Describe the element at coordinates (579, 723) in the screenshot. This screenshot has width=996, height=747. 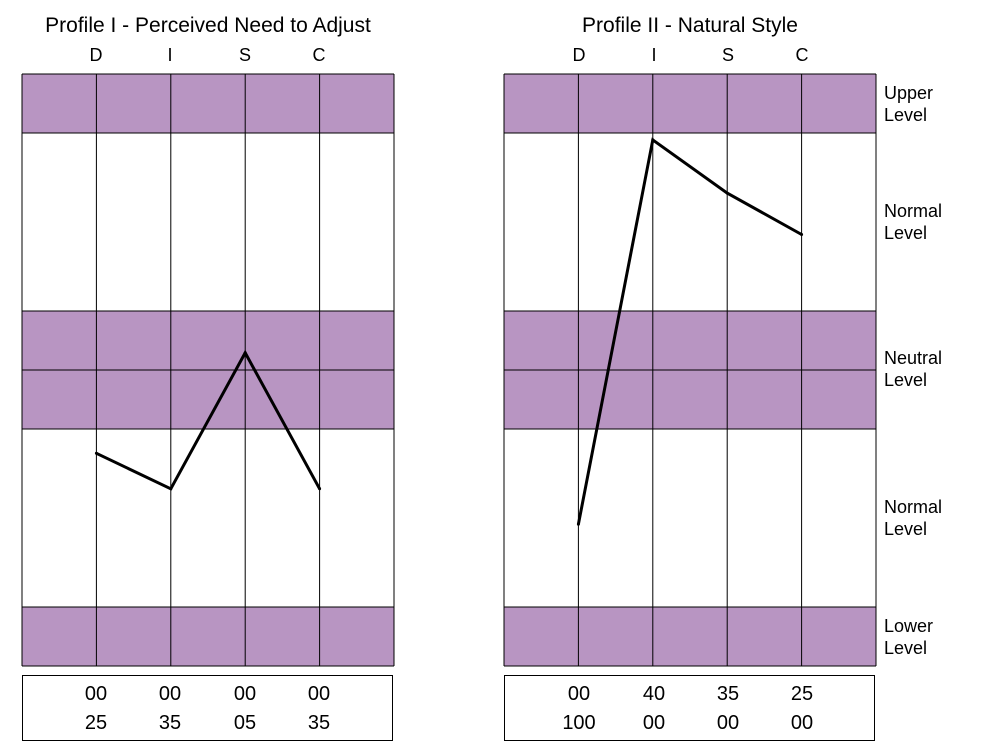
I see `profile-2-score-d-row2: 100` at that location.